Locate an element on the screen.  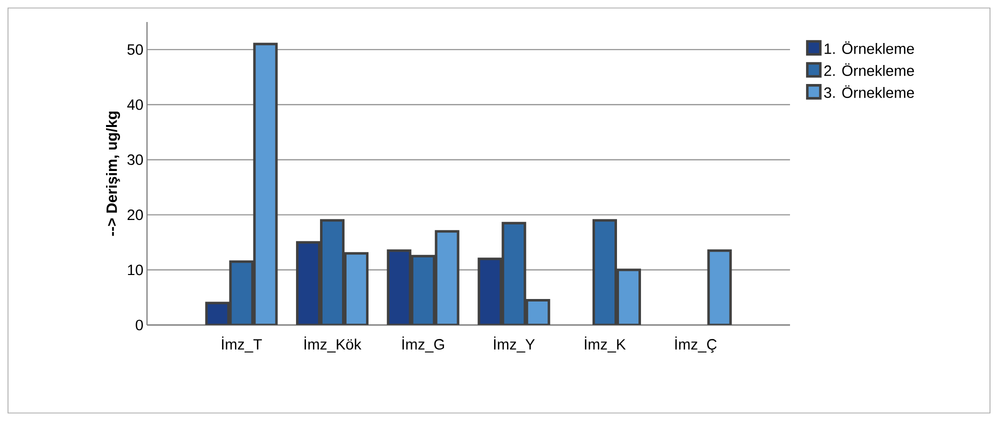
y-tick-label: 50 is located at coordinates (135, 49).